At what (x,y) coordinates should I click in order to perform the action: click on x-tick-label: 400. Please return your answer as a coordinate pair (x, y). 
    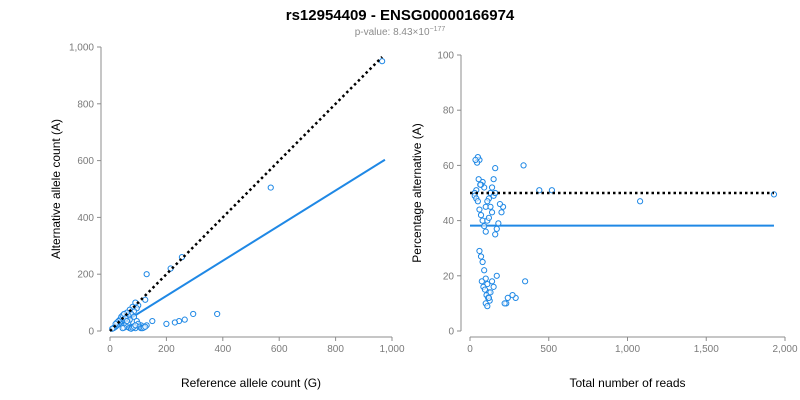
    Looking at the image, I should click on (222, 349).